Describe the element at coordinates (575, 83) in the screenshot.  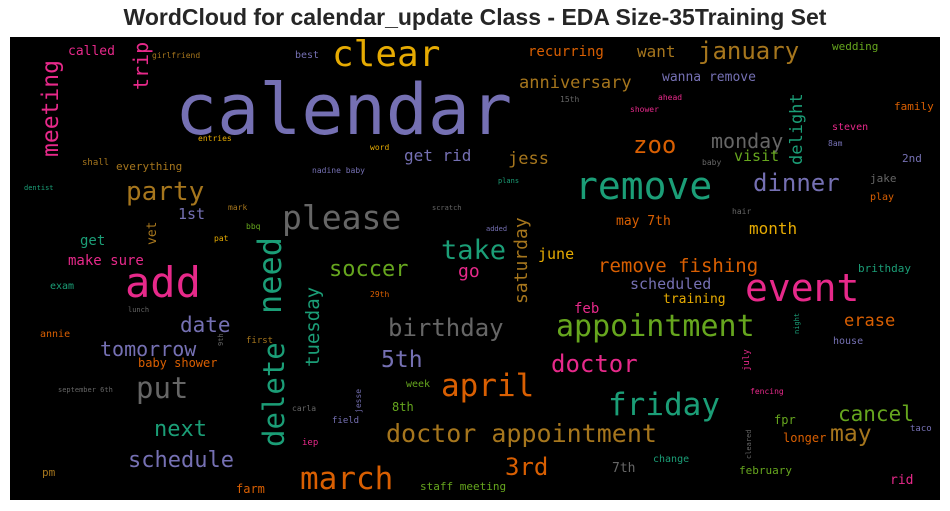
I see `cloud-word: anniversary` at that location.